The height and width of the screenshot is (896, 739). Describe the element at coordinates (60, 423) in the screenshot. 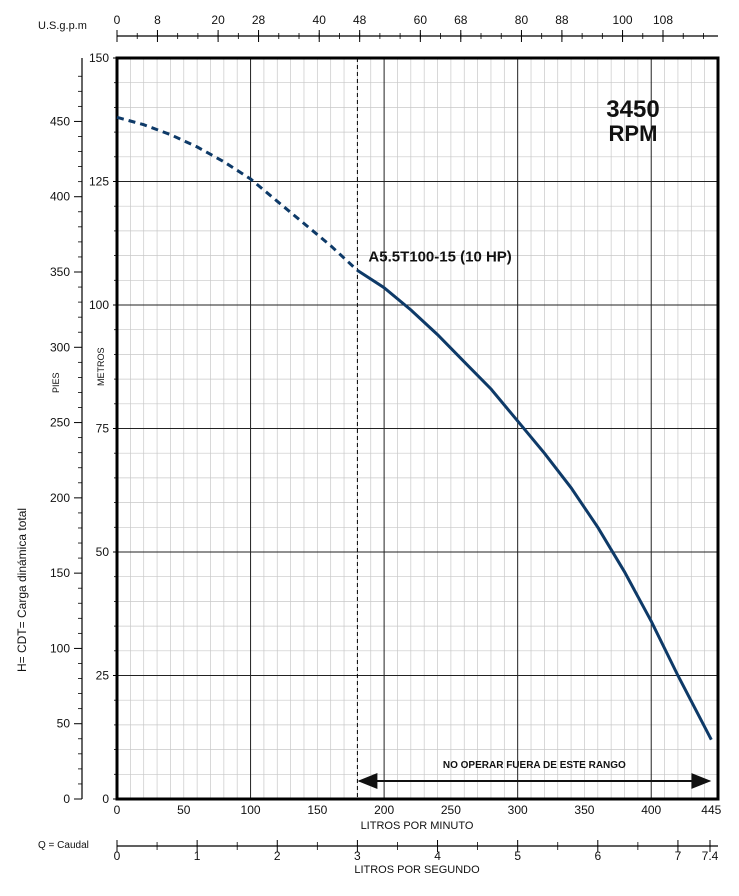

I see `feet-tick-label: 250` at that location.